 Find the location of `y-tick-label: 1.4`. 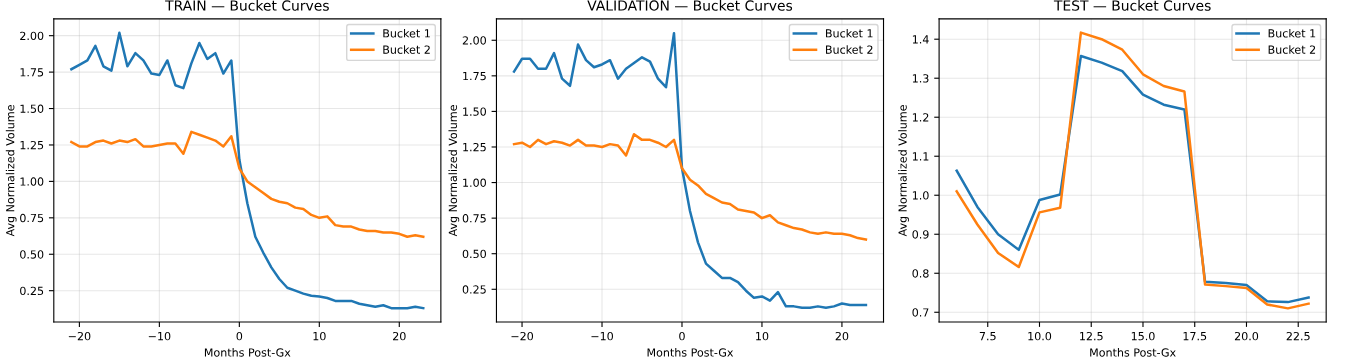

y-tick-label: 1.4 is located at coordinates (920, 39).